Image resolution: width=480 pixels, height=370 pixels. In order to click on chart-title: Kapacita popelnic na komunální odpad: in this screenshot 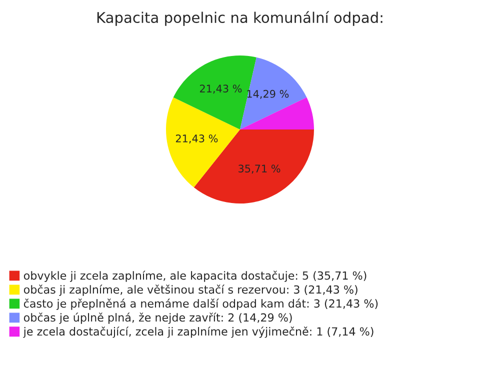, I will do `click(239, 18)`.